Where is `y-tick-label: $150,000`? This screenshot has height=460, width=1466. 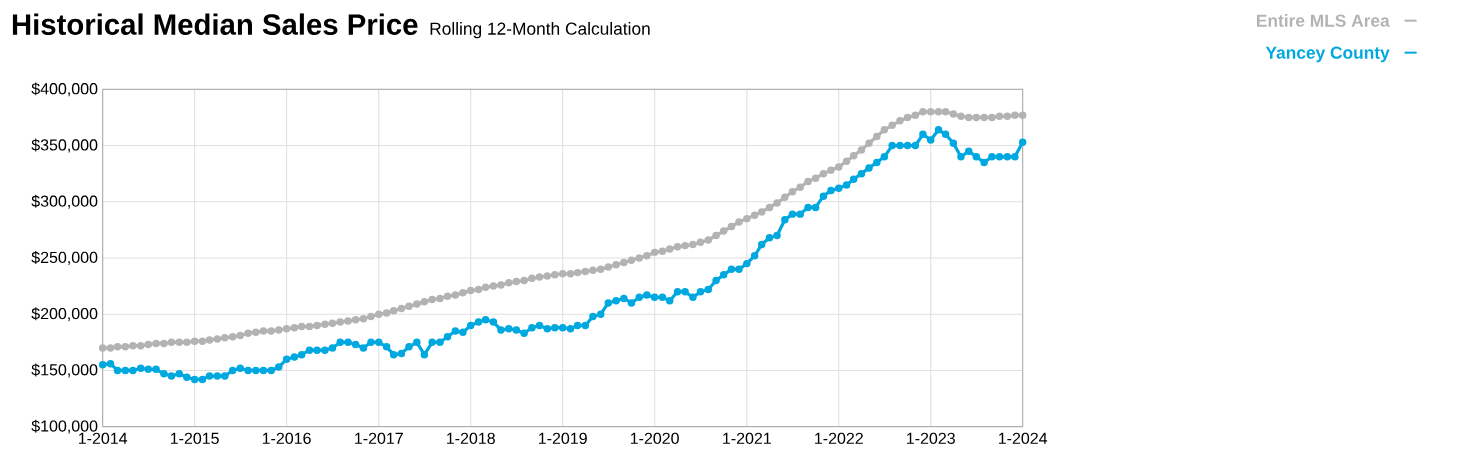
y-tick-label: $150,000 is located at coordinates (64, 370).